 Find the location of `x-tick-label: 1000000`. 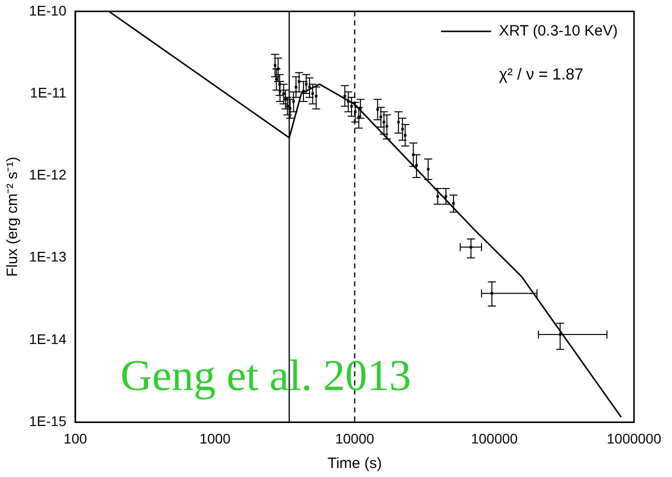

x-tick-label: 1000000 is located at coordinates (634, 438).